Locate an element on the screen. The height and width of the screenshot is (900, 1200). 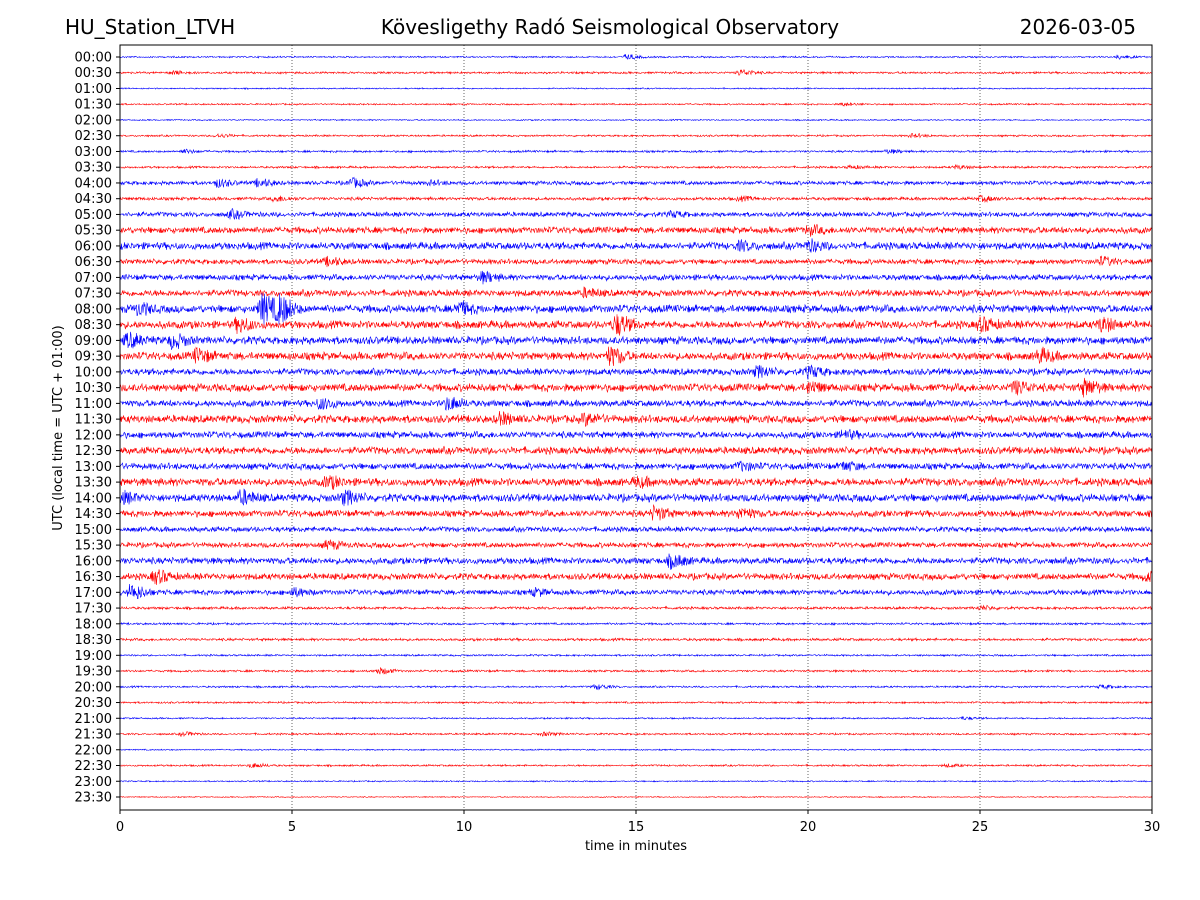
y-tick-label: 18:00 is located at coordinates (93, 624).